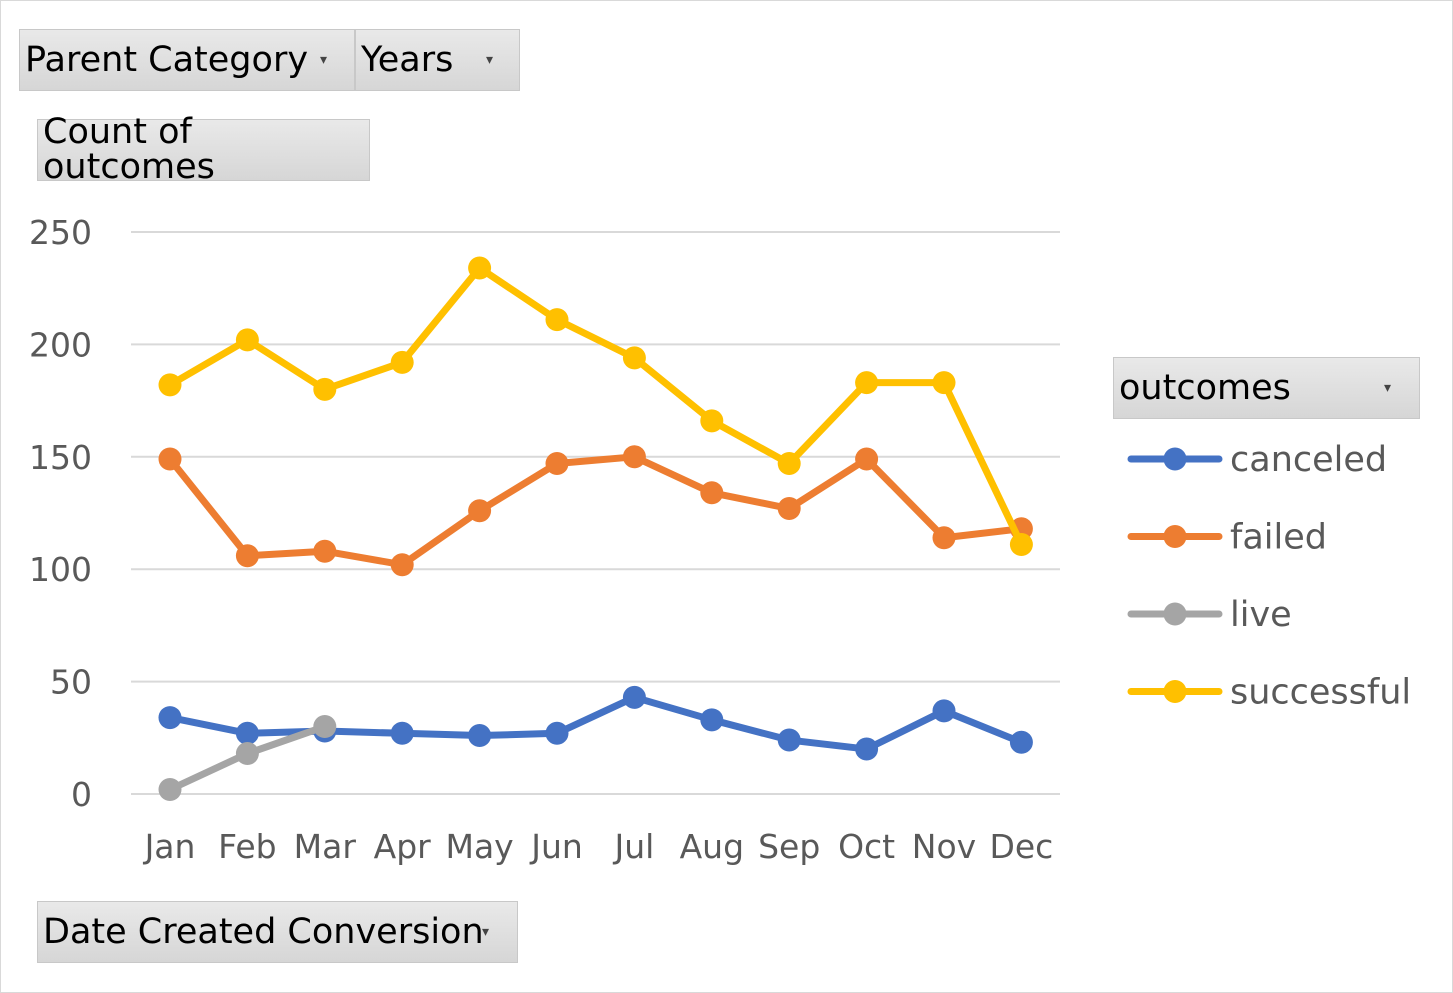  I want to click on data-point-successful-jul, so click(634, 358).